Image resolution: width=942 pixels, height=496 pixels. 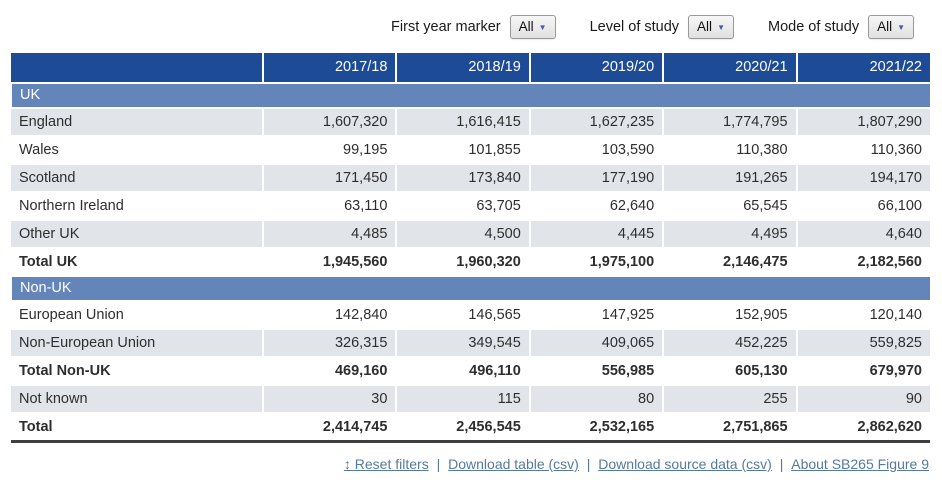 What do you see at coordinates (685, 464) in the screenshot?
I see `download-source-data-csv-link: Download source data (csv)` at bounding box center [685, 464].